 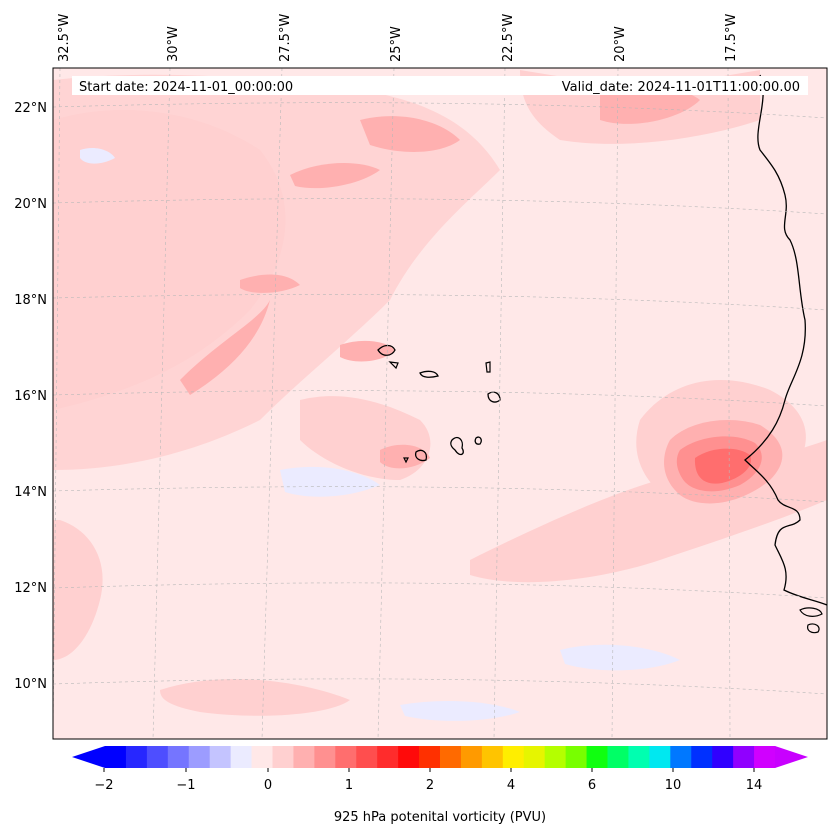 I want to click on colorbar-title: 925 hPa potenital vorticity (PVU), so click(x=440, y=817).